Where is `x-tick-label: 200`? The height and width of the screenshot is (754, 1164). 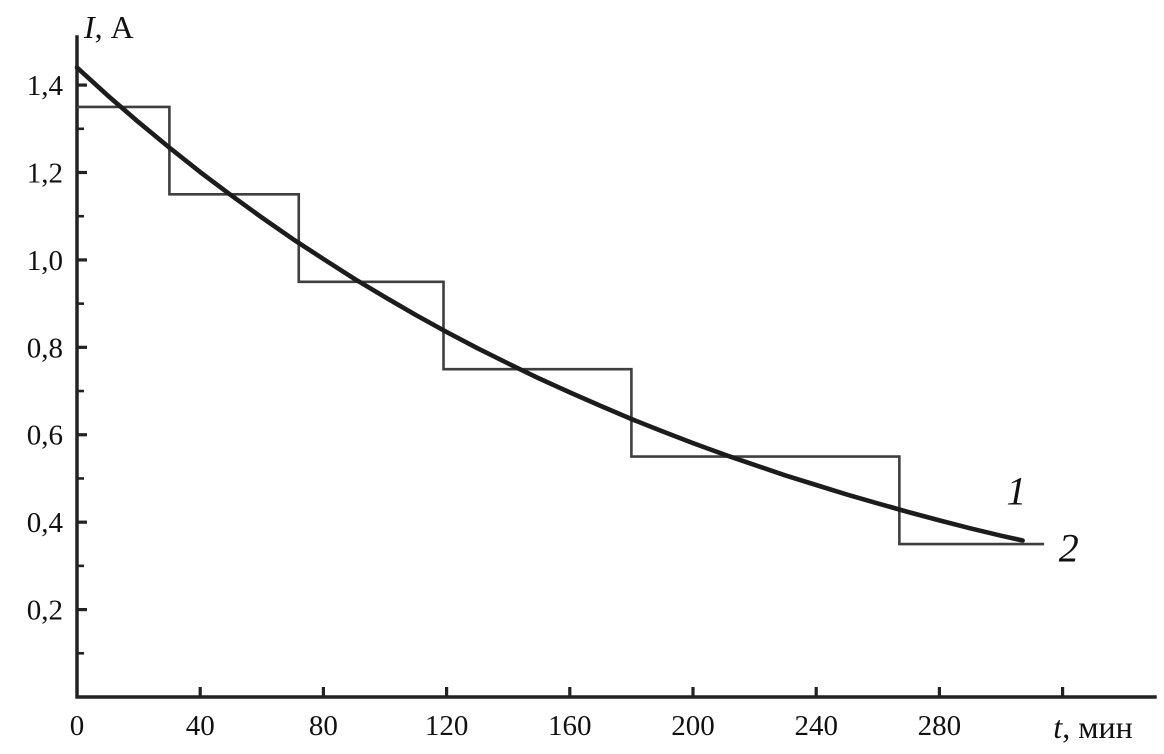
x-tick-label: 200 is located at coordinates (693, 726).